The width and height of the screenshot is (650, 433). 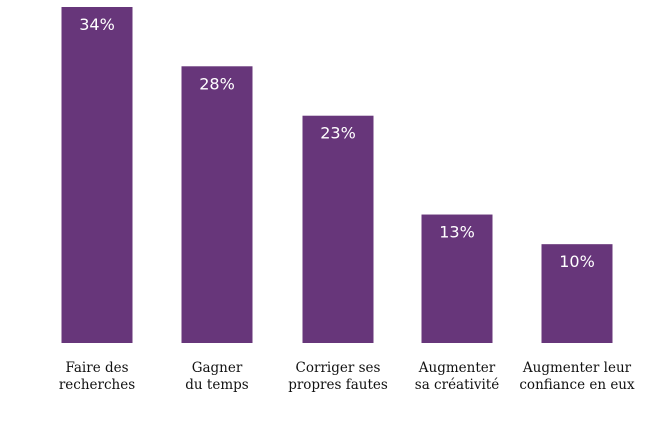 I want to click on category-label-3-line-2: propres fautes, so click(x=338, y=385).